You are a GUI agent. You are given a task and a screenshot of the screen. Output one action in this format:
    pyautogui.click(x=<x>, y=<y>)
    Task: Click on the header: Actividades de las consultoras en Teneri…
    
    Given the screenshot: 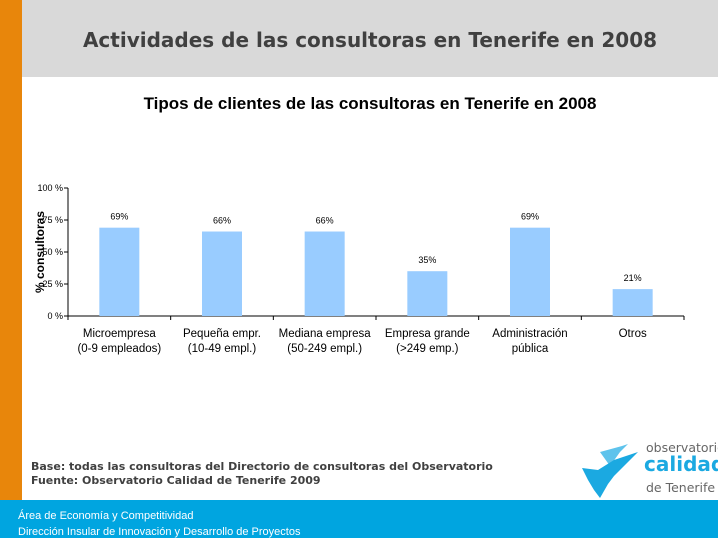 What is the action you would take?
    pyautogui.click(x=370, y=38)
    